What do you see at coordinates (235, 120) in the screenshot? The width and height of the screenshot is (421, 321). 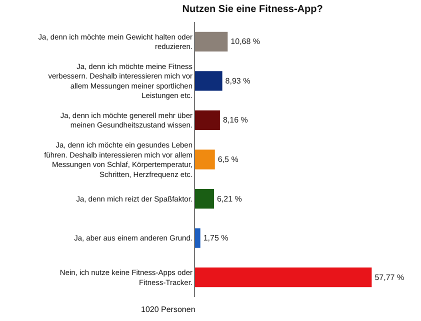 I see `data-label: 8,16 %` at bounding box center [235, 120].